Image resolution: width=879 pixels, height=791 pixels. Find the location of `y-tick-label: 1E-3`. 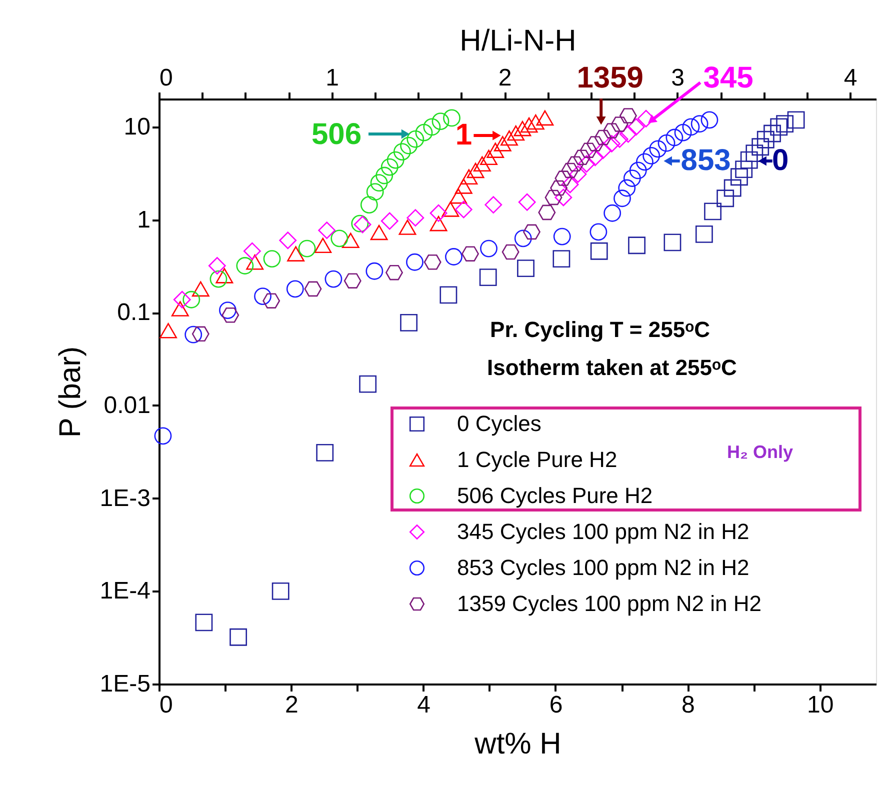

y-tick-label: 1E-3 is located at coordinates (125, 498).